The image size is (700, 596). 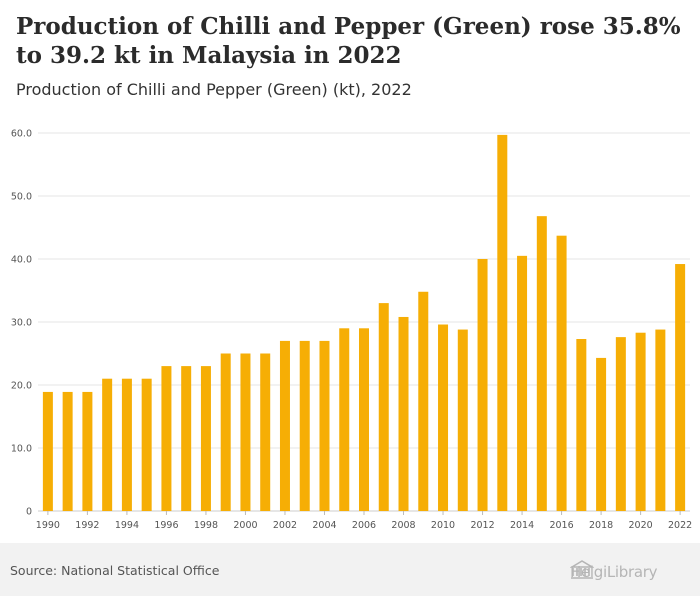 I want to click on x-tick-label: 2006, so click(x=364, y=525).